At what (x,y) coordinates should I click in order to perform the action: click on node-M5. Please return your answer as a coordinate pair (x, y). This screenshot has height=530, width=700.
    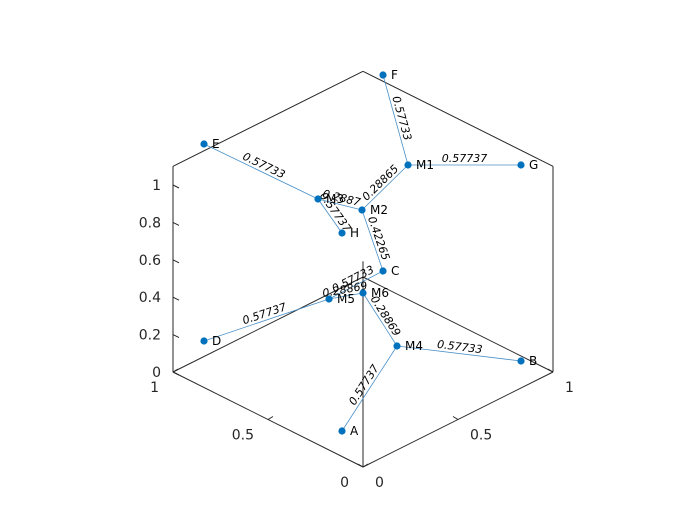
    Looking at the image, I should click on (329, 299).